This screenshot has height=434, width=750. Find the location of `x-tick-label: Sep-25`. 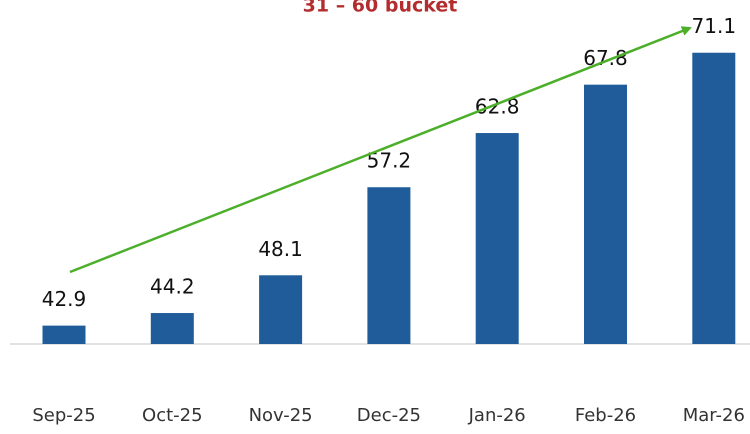

x-tick-label: Sep-25 is located at coordinates (63, 415).